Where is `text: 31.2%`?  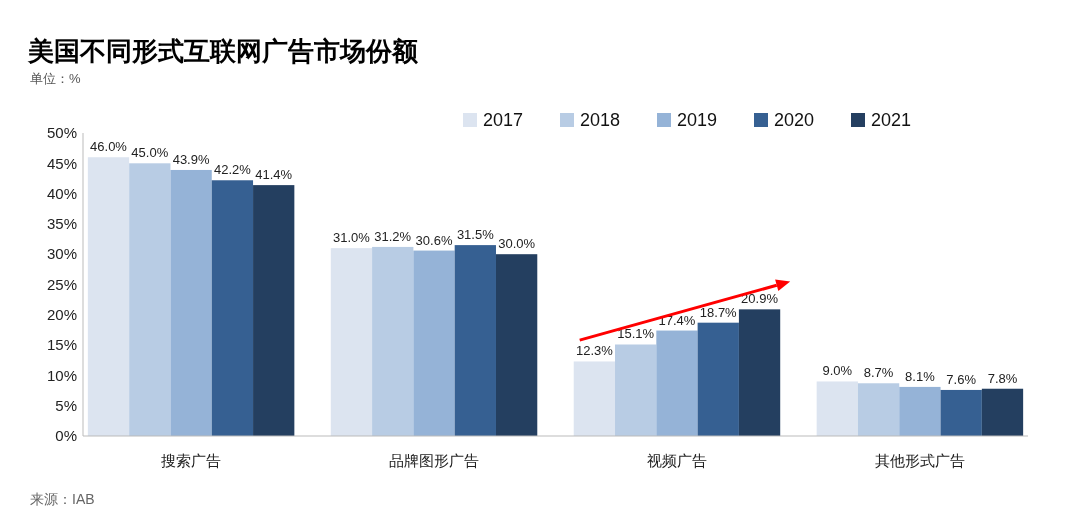
text: 31.2% is located at coordinates (393, 236).